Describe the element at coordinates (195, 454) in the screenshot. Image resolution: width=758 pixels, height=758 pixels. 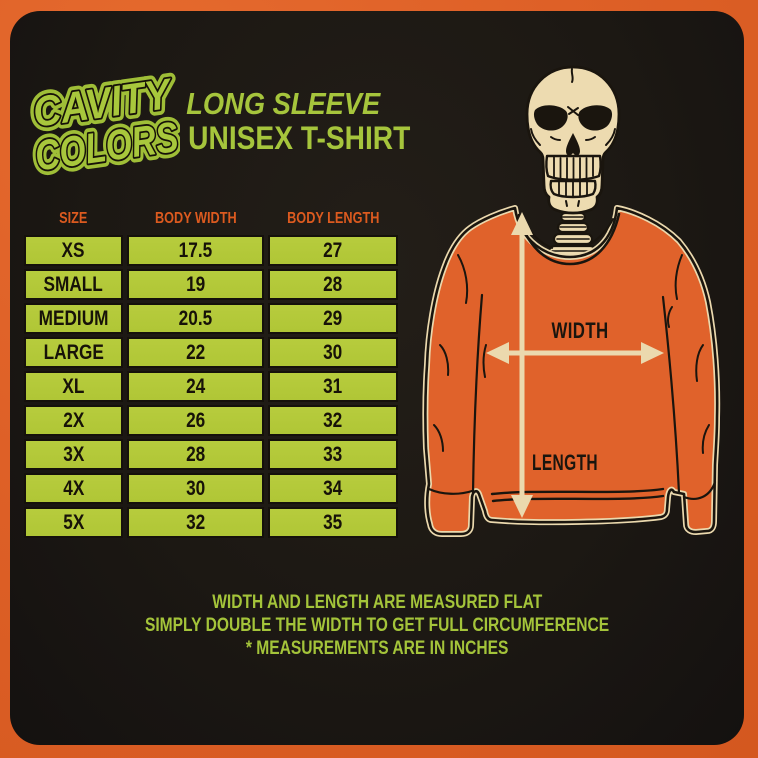
I see `table-cell-width: 28` at that location.